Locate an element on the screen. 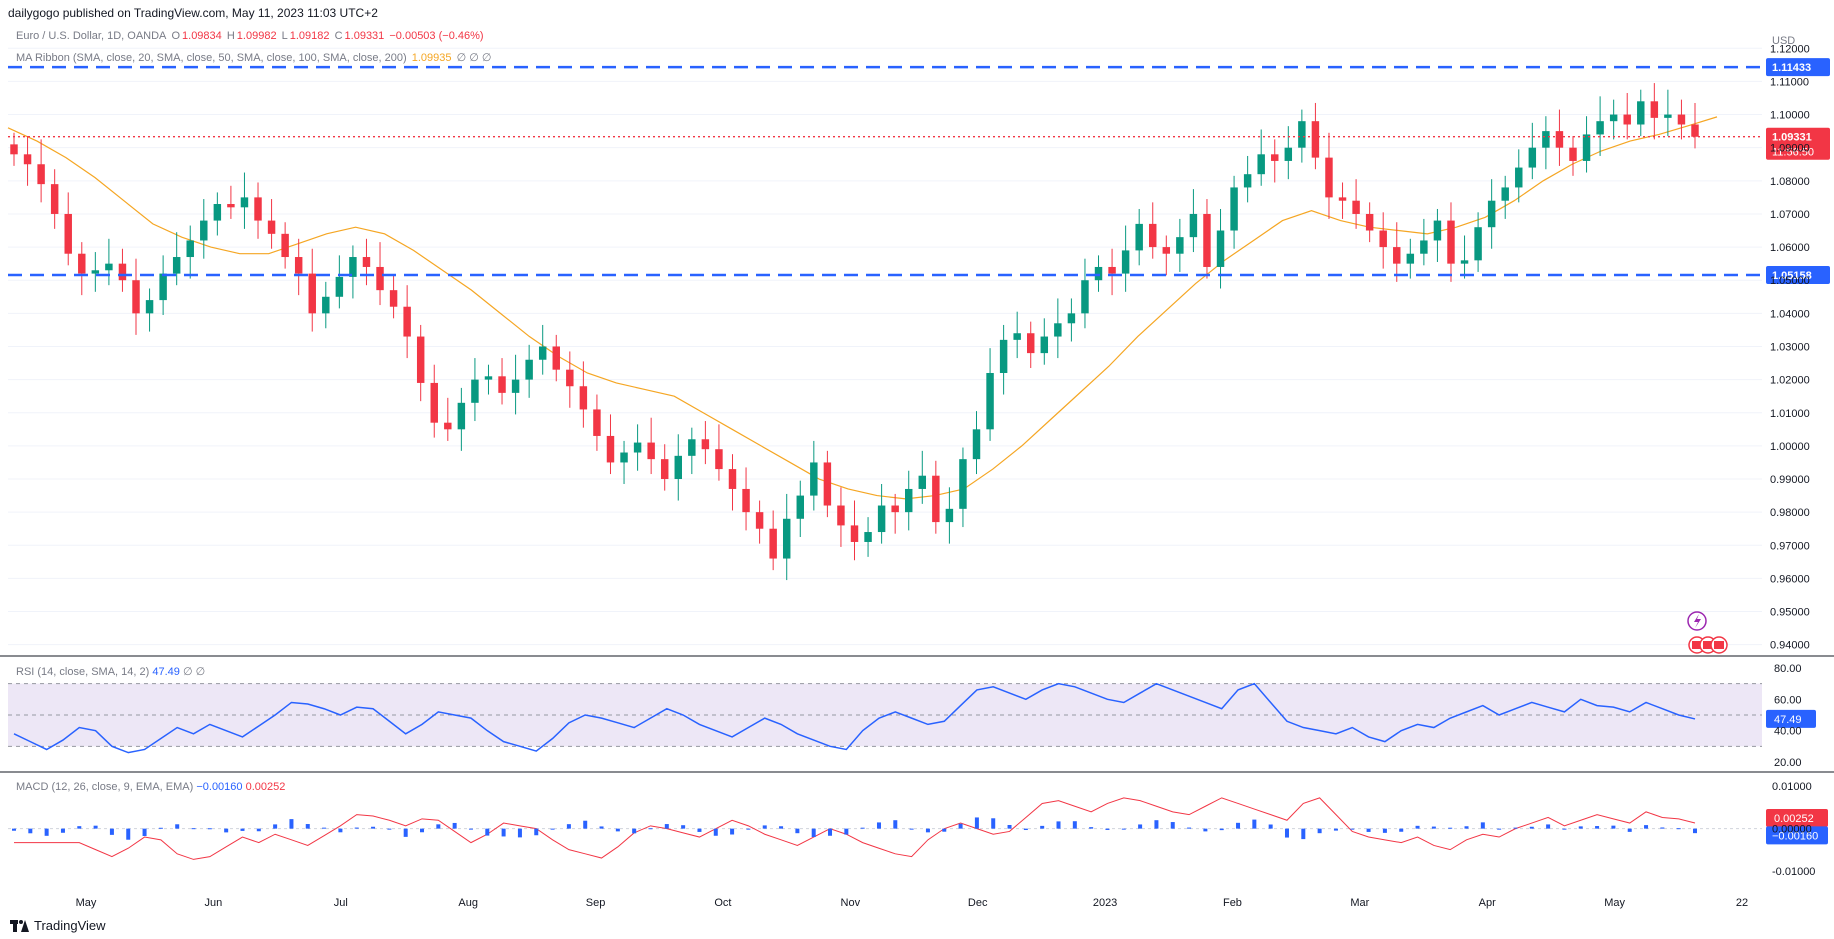 Image resolution: width=1834 pixels, height=939 pixels. time-tick: Apr is located at coordinates (1487, 903).